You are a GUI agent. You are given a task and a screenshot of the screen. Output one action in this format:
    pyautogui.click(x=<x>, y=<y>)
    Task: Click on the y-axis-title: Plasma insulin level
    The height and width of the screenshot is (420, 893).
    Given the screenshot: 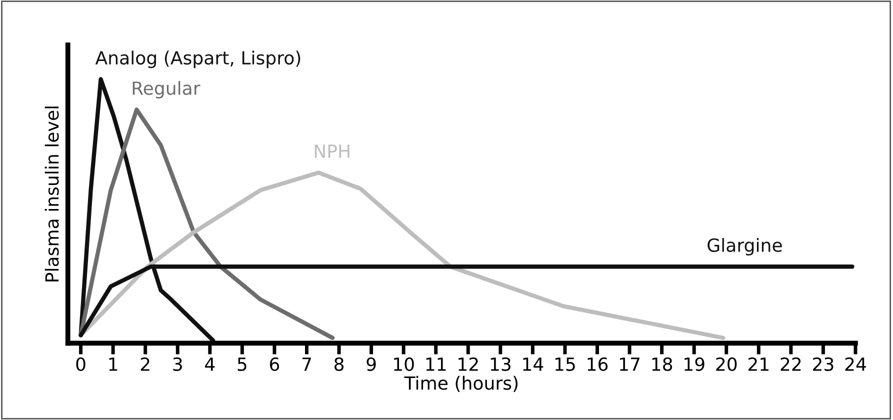 What is the action you would take?
    pyautogui.click(x=51, y=194)
    